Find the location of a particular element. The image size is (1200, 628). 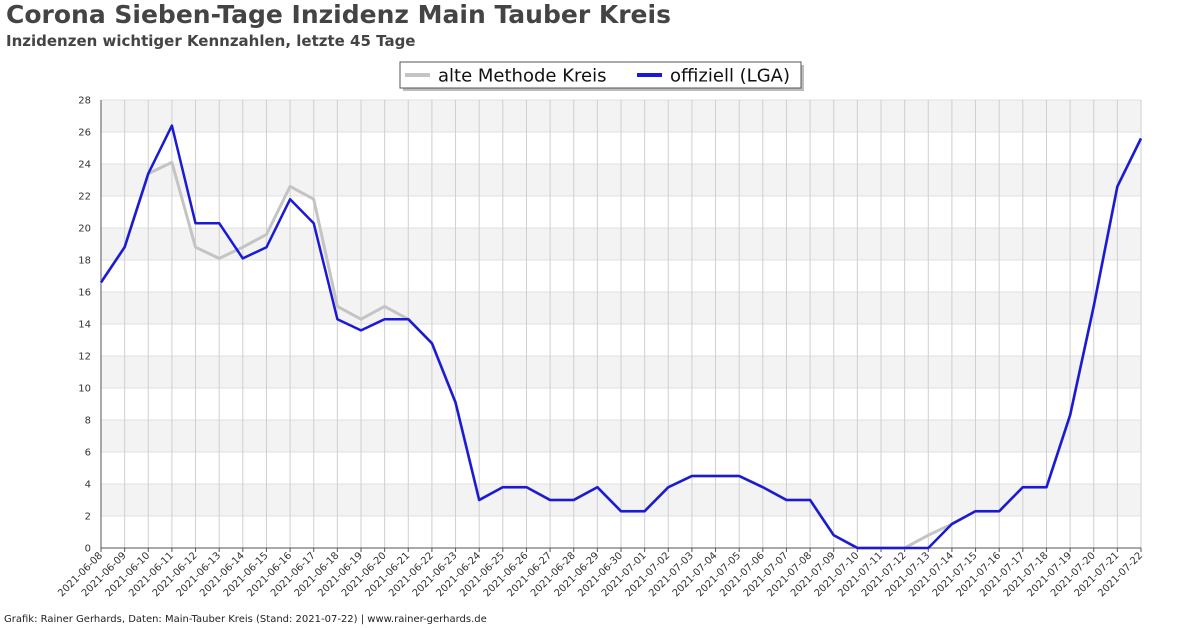

y-tick-label: 8 is located at coordinates (88, 421).